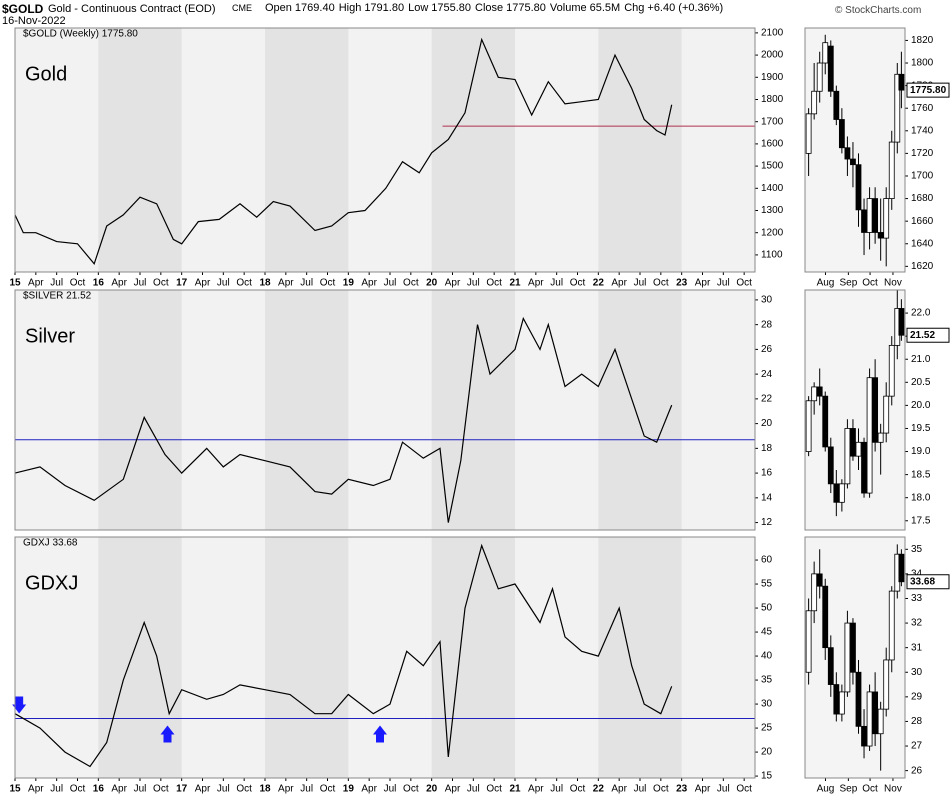 Image resolution: width=950 pixels, height=800 pixels. I want to click on last-price-label: 1775.80, so click(928, 90).